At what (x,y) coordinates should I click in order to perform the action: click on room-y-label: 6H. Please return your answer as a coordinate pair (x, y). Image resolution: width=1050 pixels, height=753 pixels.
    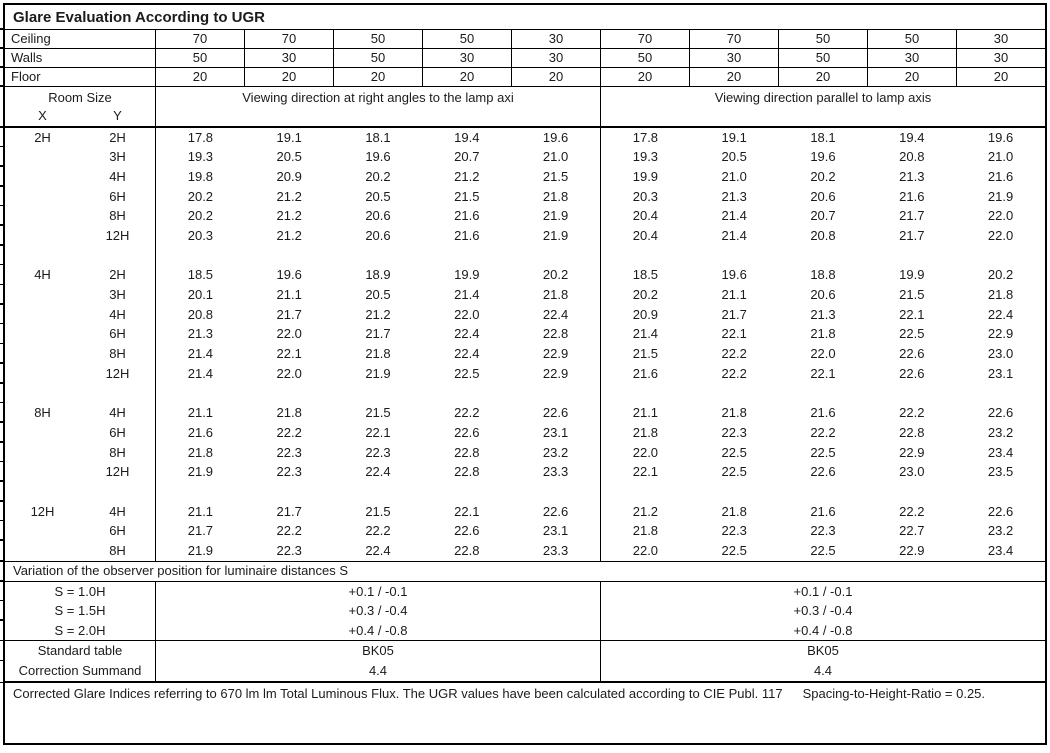
    Looking at the image, I should click on (117, 432).